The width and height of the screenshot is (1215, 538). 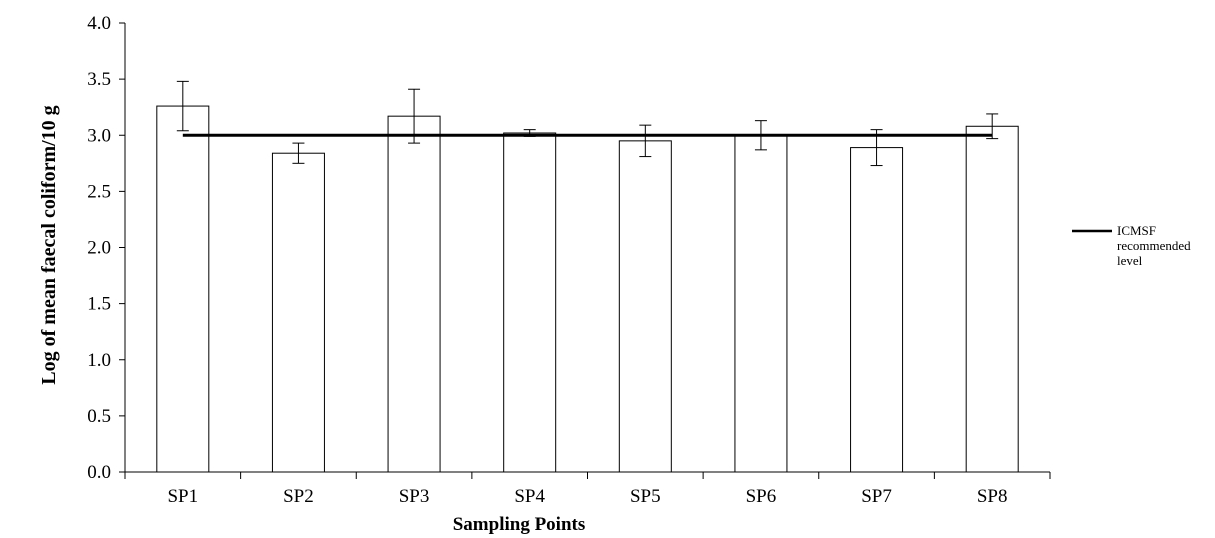 What do you see at coordinates (645, 496) in the screenshot?
I see `x-category-label: SP5` at bounding box center [645, 496].